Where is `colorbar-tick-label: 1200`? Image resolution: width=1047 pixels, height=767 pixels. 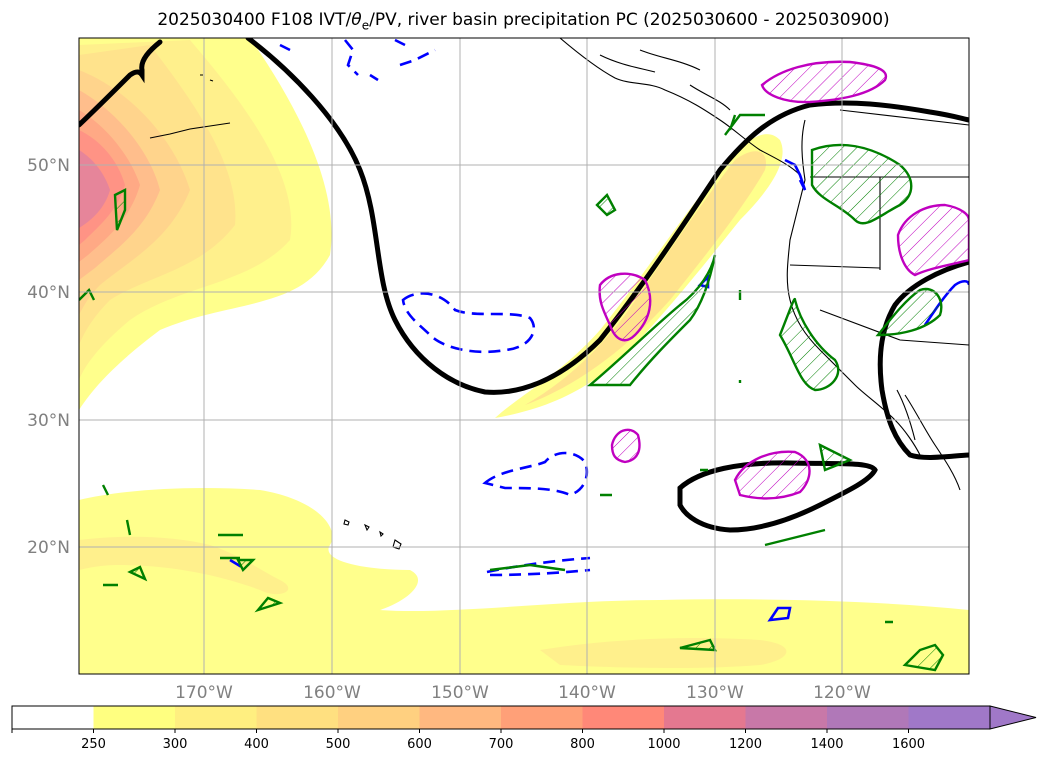 colorbar-tick-label: 1200 is located at coordinates (745, 744).